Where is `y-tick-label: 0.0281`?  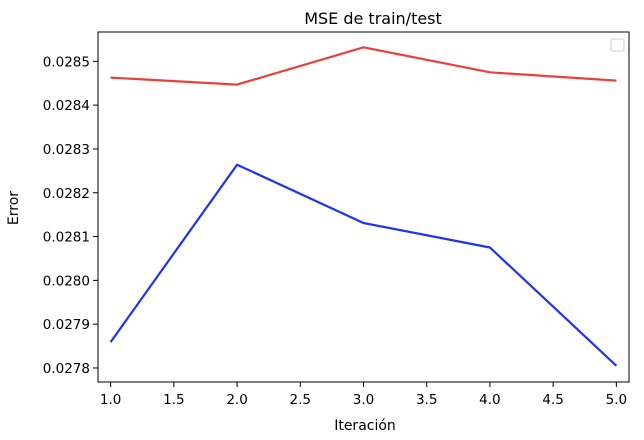
y-tick-label: 0.0281 is located at coordinates (66, 238).